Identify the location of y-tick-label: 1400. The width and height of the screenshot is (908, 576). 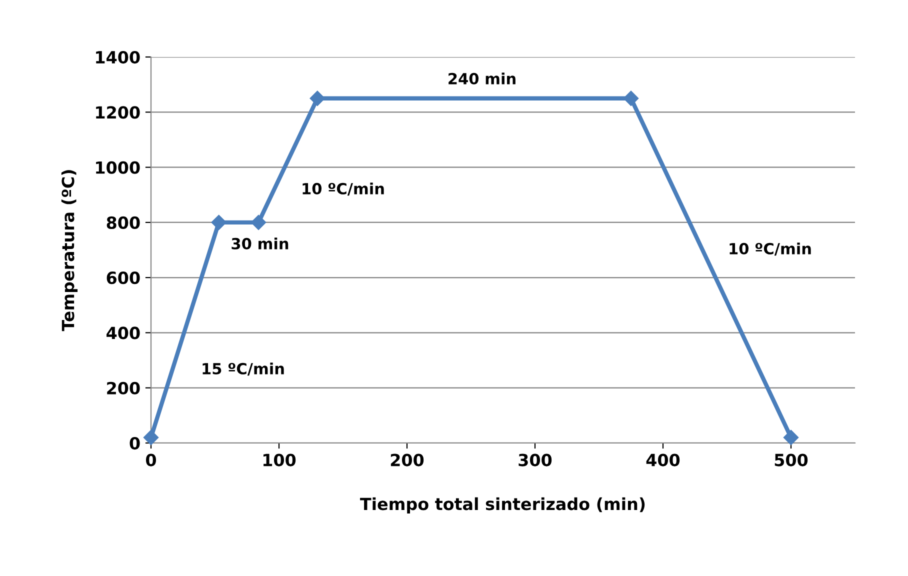
(118, 57).